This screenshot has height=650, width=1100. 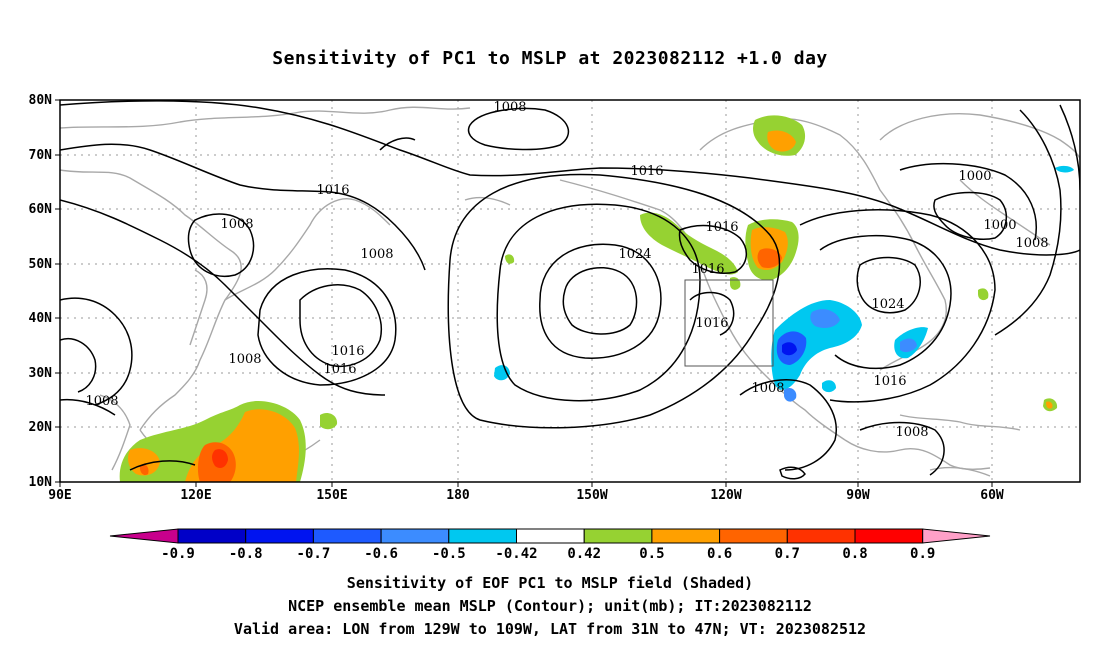 What do you see at coordinates (178, 554) in the screenshot?
I see `colorbar-label: -0.9` at bounding box center [178, 554].